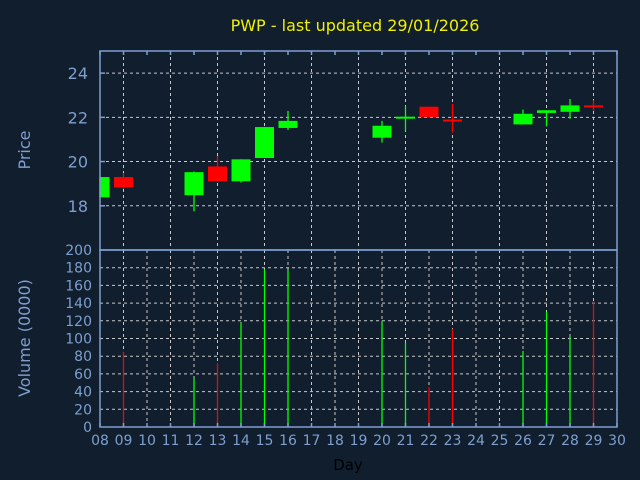  Describe the element at coordinates (24, 149) in the screenshot. I see `y-axis-label: Price` at that location.